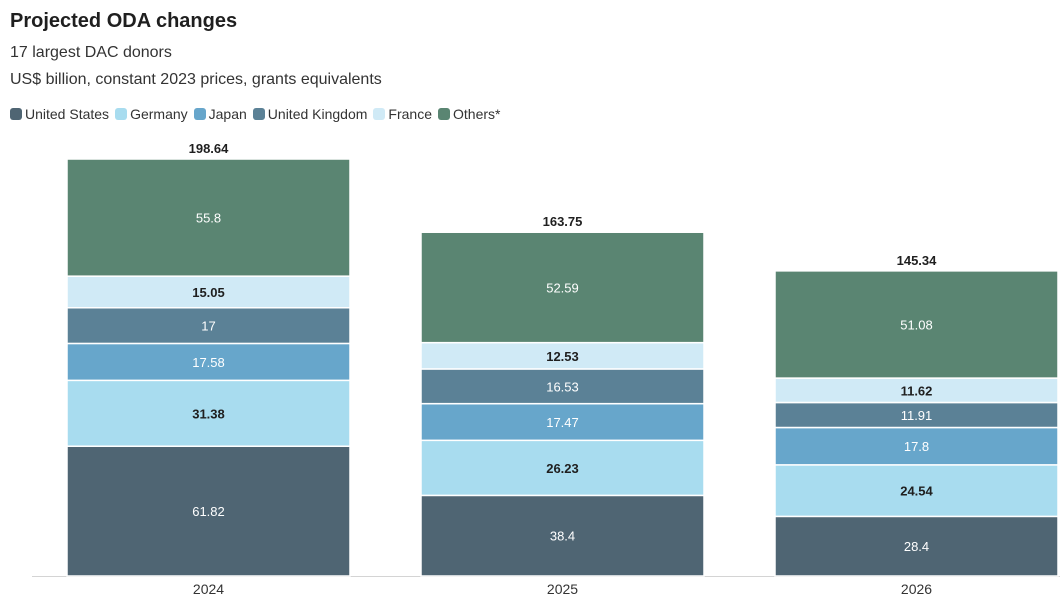  Describe the element at coordinates (477, 114) in the screenshot. I see `legend-label: Others*` at that location.